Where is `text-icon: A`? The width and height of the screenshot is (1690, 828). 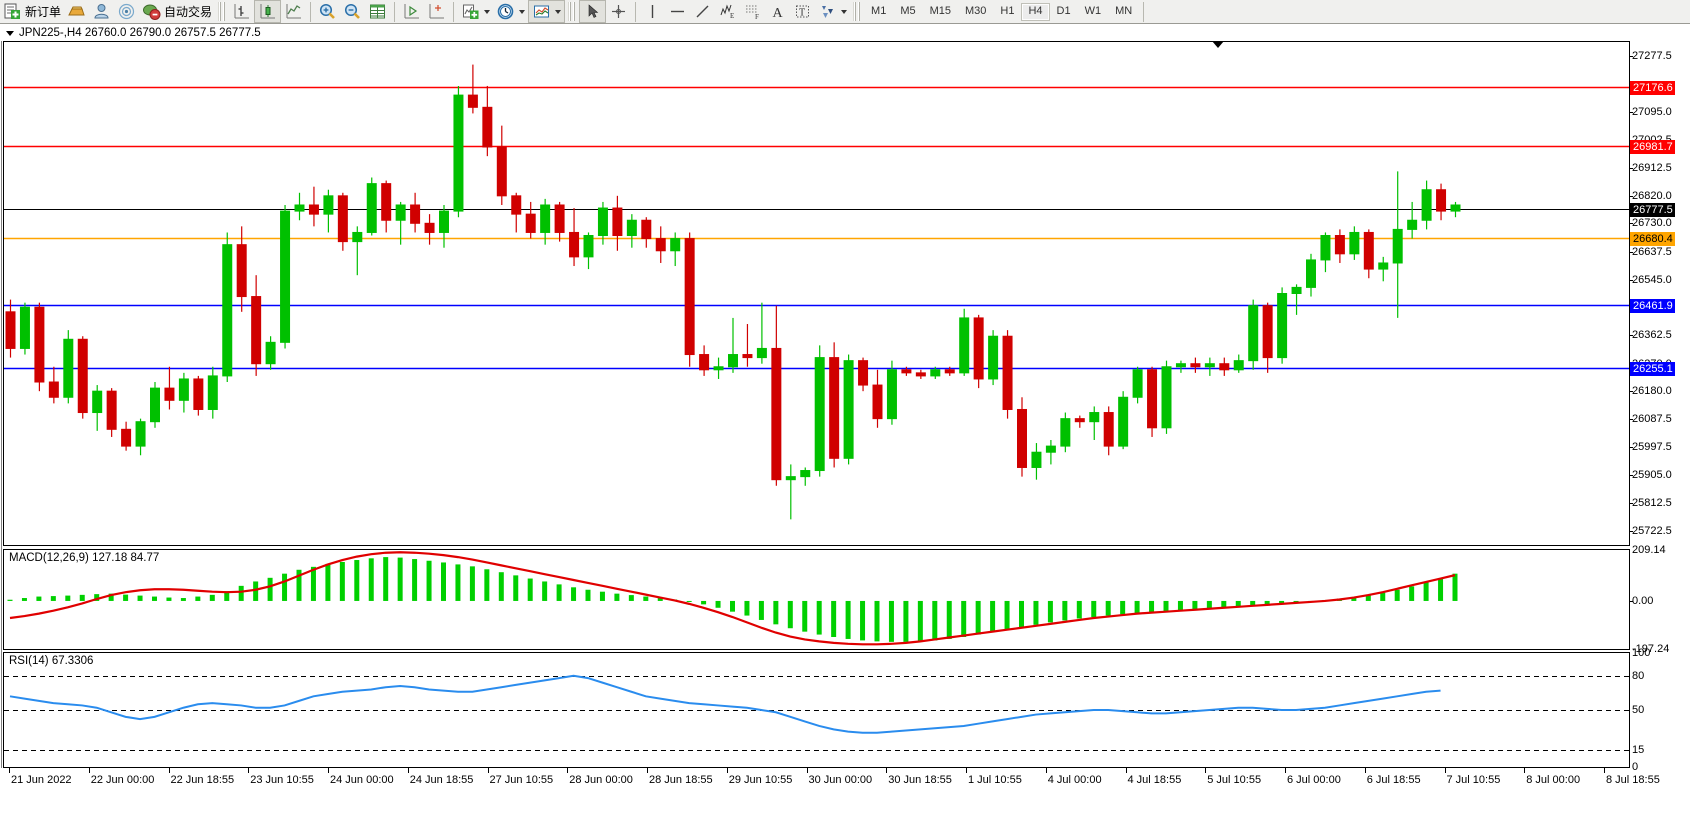
text-icon: A is located at coordinates (777, 11).